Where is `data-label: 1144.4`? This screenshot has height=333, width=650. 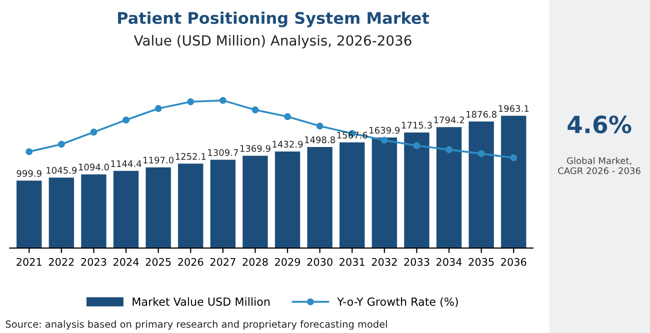
data-label: 1144.4 is located at coordinates (126, 163).